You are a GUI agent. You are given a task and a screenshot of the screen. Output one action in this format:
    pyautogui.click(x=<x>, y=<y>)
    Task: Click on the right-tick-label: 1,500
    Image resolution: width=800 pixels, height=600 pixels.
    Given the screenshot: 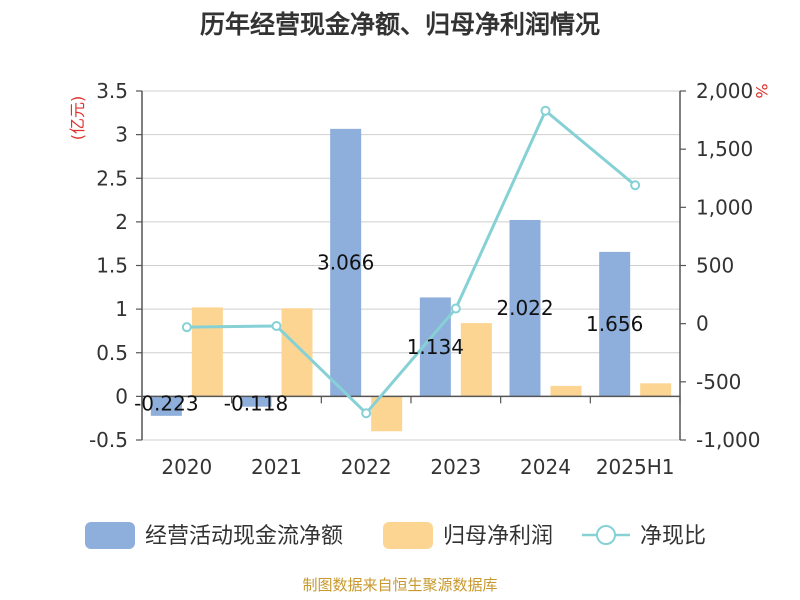 What is the action you would take?
    pyautogui.click(x=724, y=149)
    